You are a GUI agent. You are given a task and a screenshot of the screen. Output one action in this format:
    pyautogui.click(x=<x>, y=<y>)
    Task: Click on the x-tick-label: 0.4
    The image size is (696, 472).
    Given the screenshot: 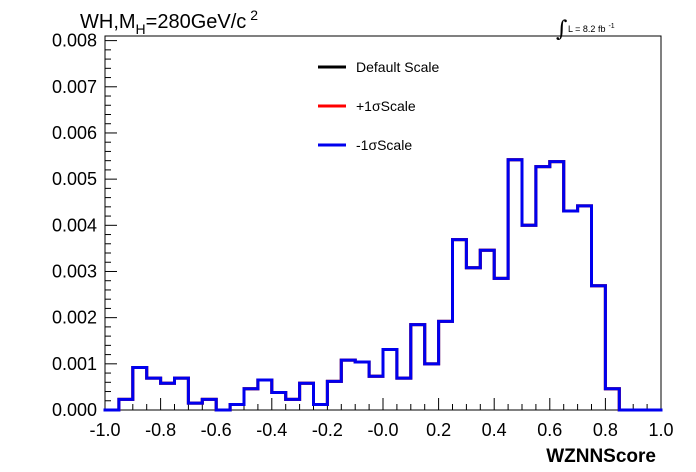 What is the action you would take?
    pyautogui.click(x=494, y=430)
    